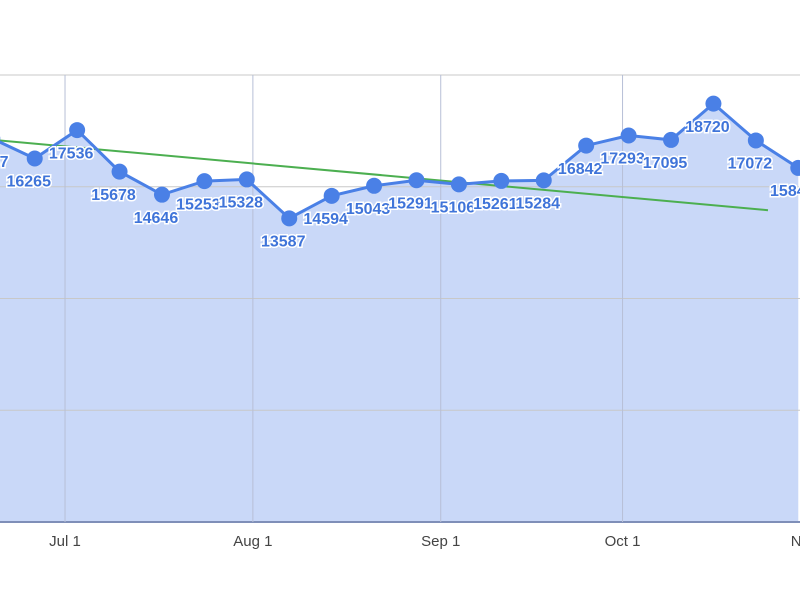  What do you see at coordinates (368, 209) in the screenshot?
I see `value-label: 15043` at bounding box center [368, 209].